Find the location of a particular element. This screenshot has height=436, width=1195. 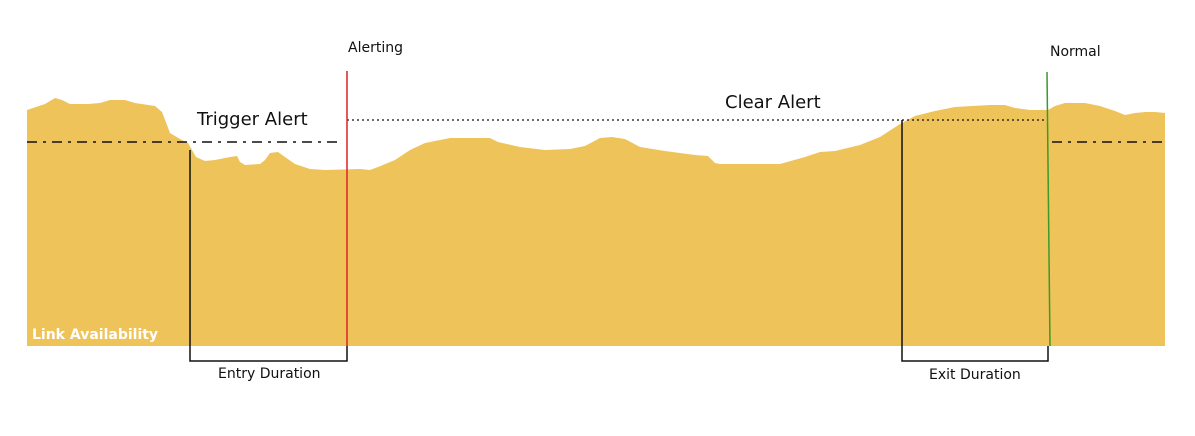

series-label: Link Availability is located at coordinates (95, 335).